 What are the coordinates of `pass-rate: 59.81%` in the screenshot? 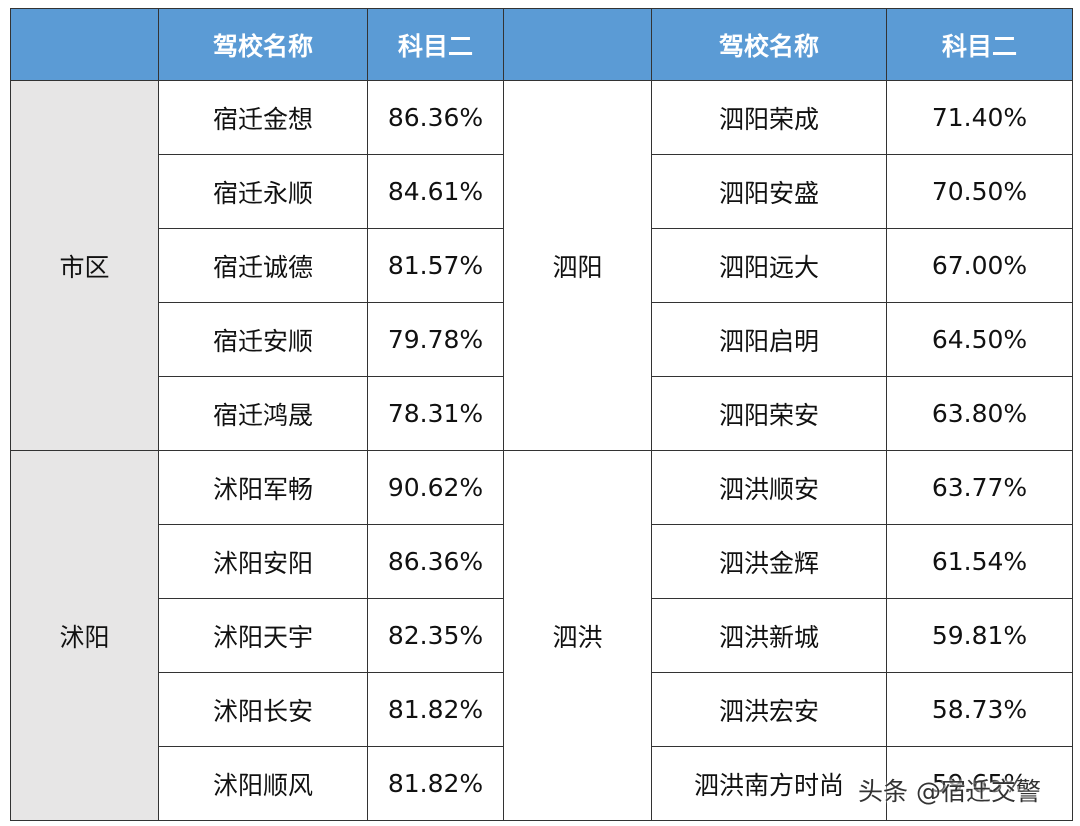 It's located at (979, 635).